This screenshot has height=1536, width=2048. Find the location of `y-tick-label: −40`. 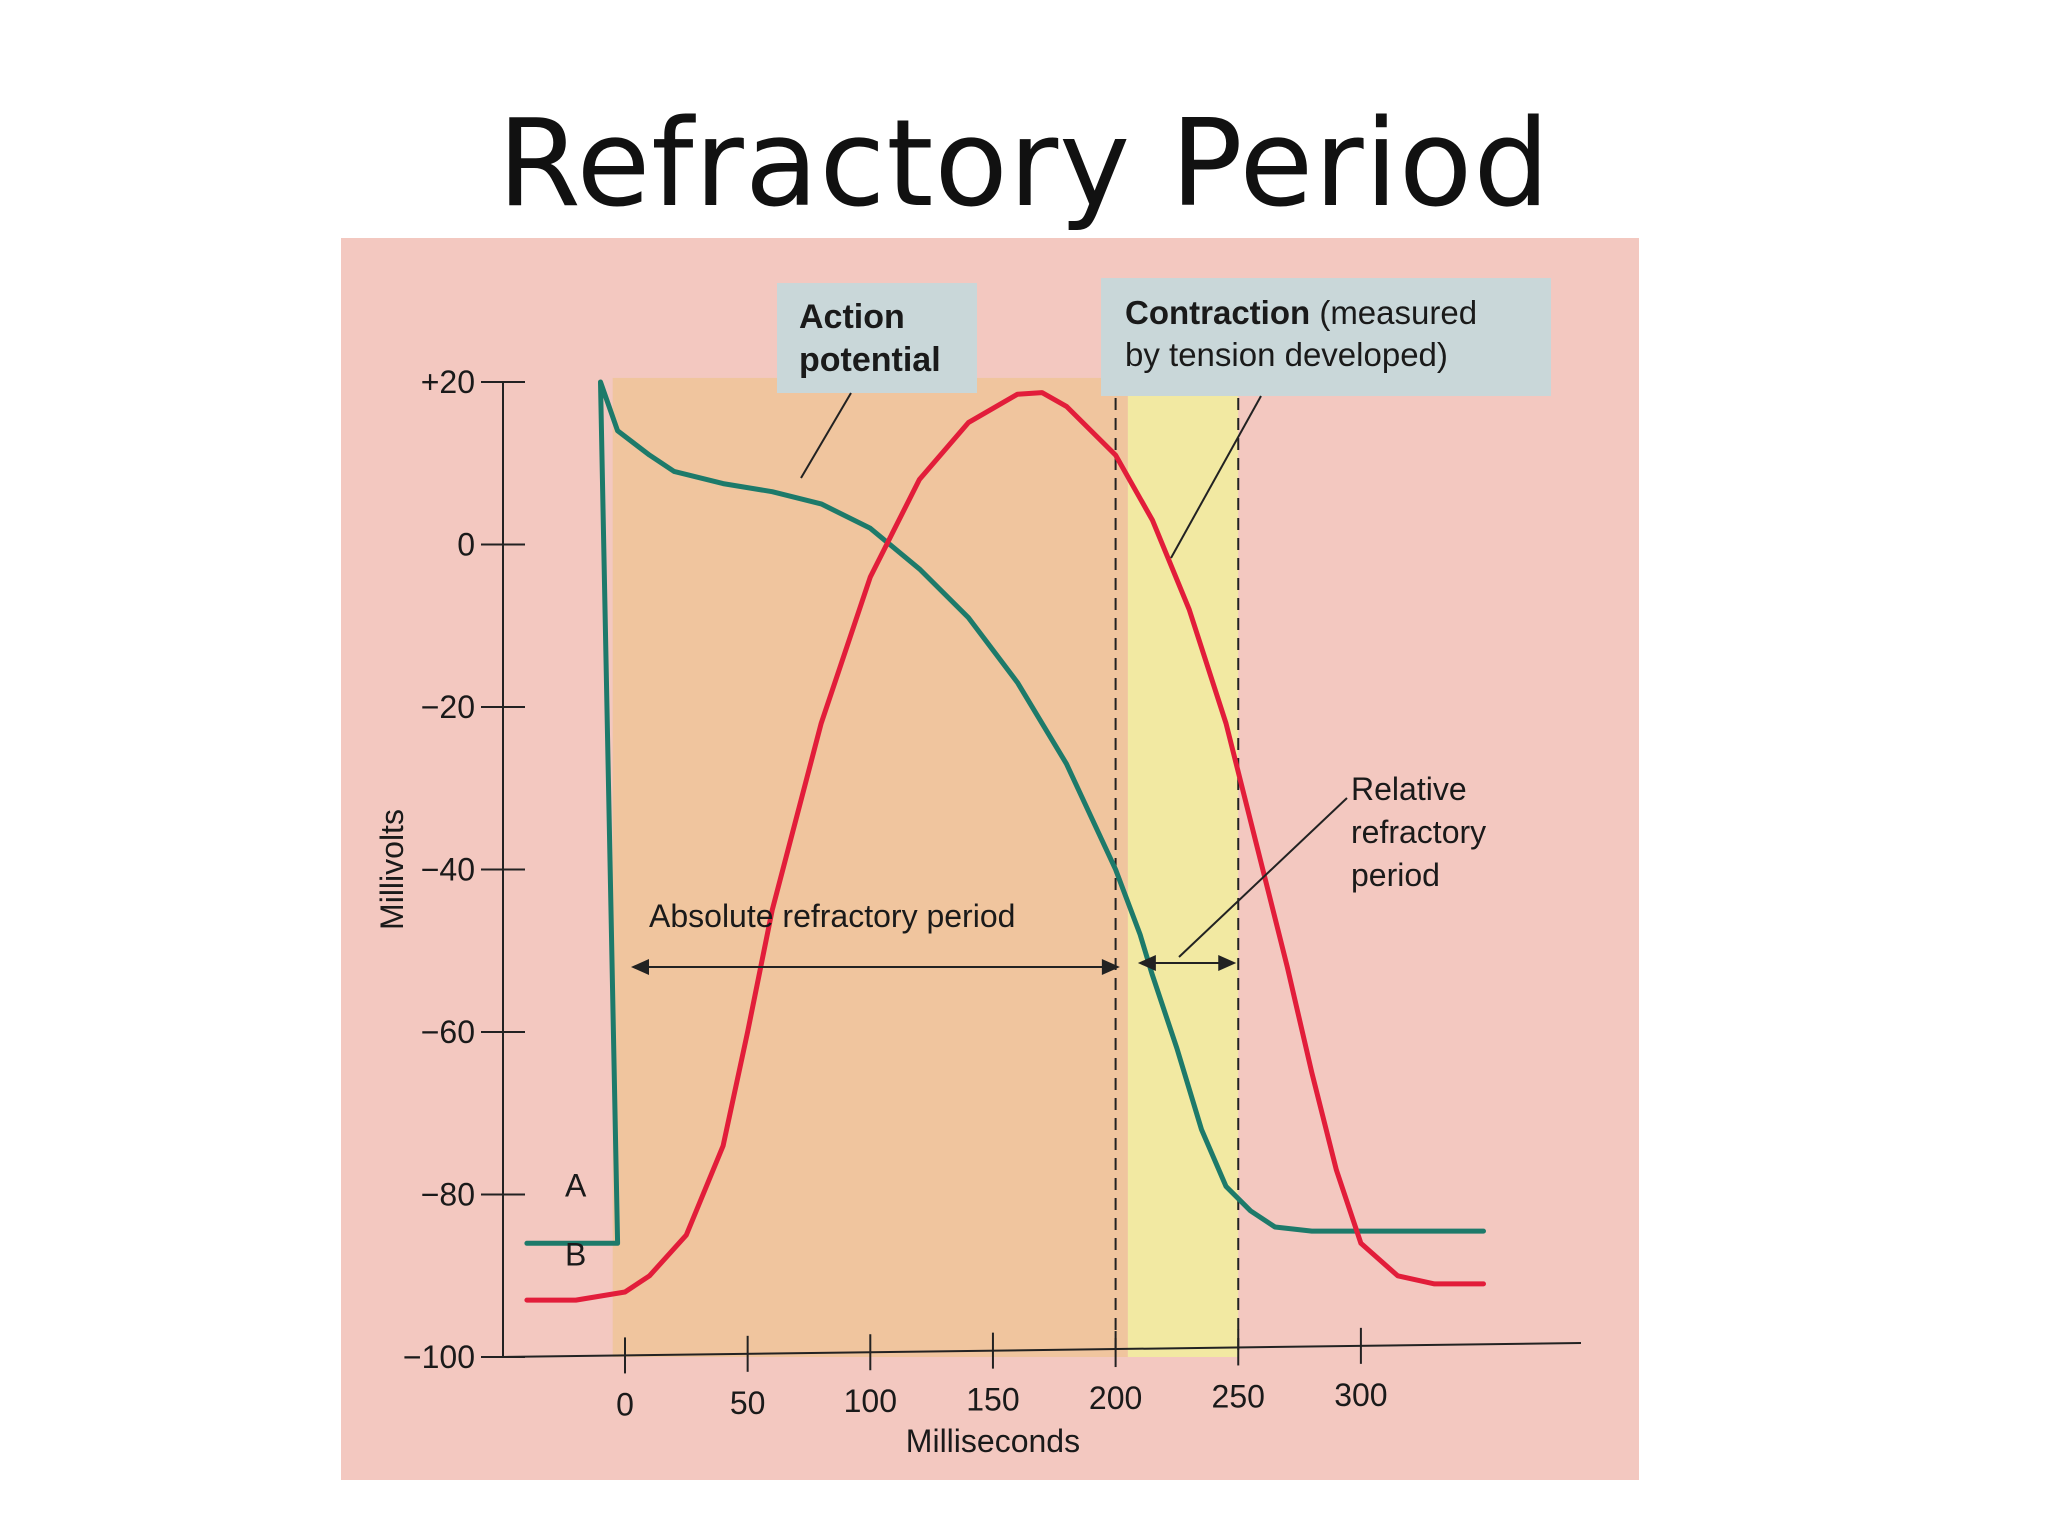

y-tick-label: −40 is located at coordinates (448, 870).